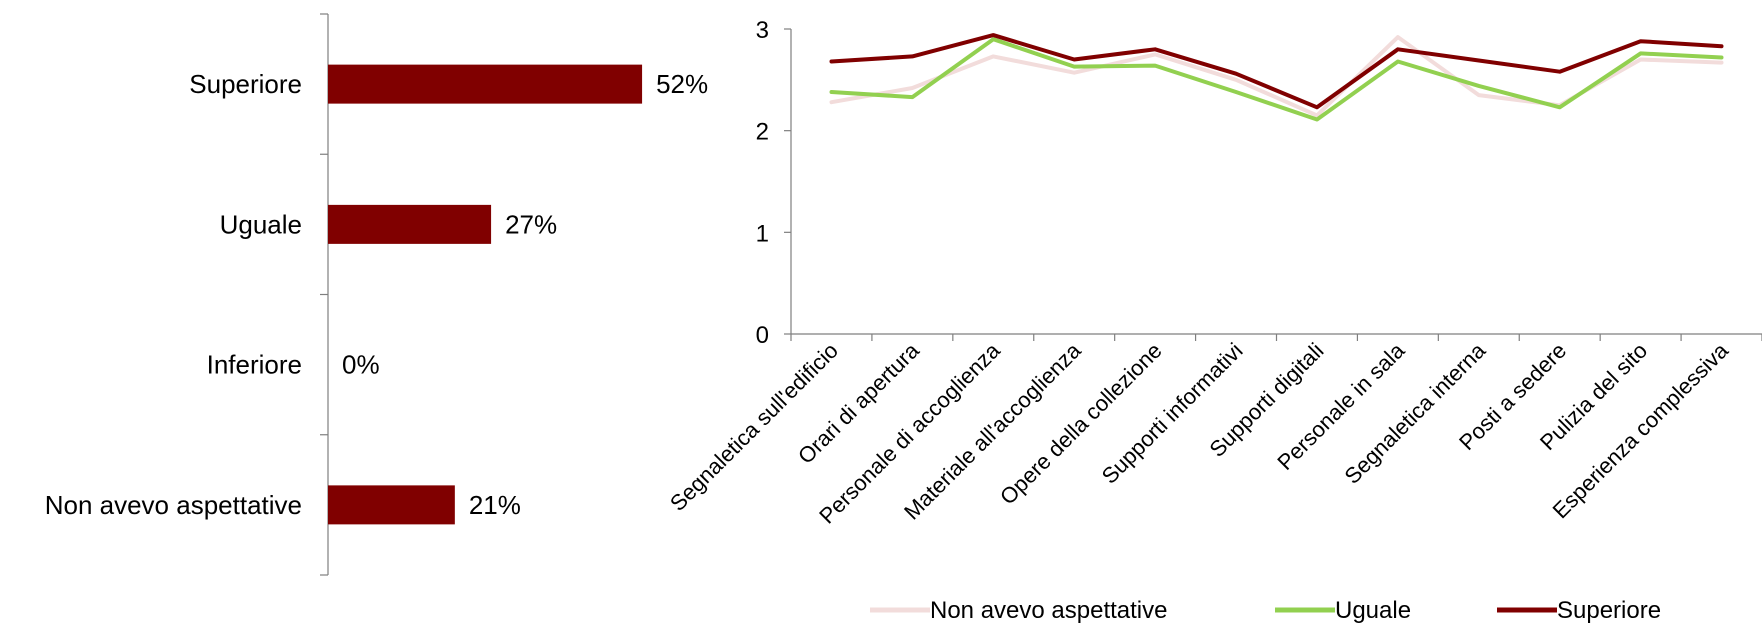 The image size is (1762, 632). Describe the element at coordinates (1414, 412) in the screenshot. I see `x-tick-label: Segnaletica interna` at that location.